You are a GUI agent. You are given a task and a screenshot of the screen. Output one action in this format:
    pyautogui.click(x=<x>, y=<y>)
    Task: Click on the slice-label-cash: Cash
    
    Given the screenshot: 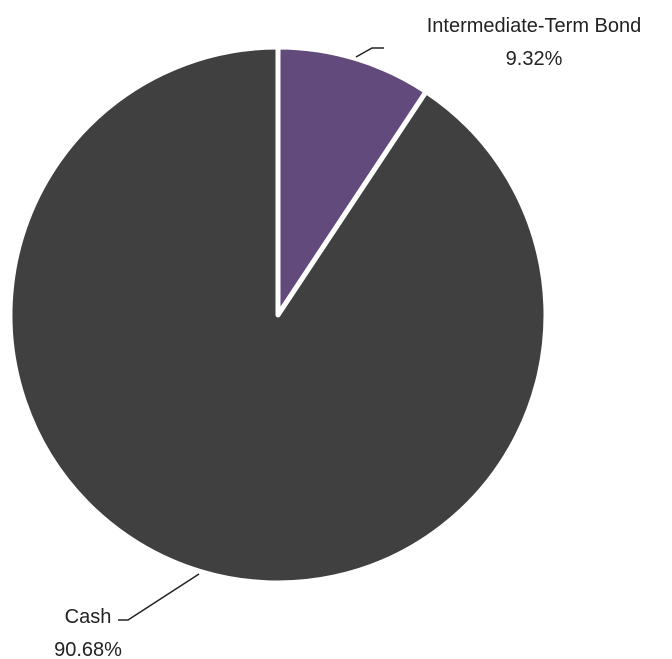 What is the action you would take?
    pyautogui.click(x=88, y=617)
    